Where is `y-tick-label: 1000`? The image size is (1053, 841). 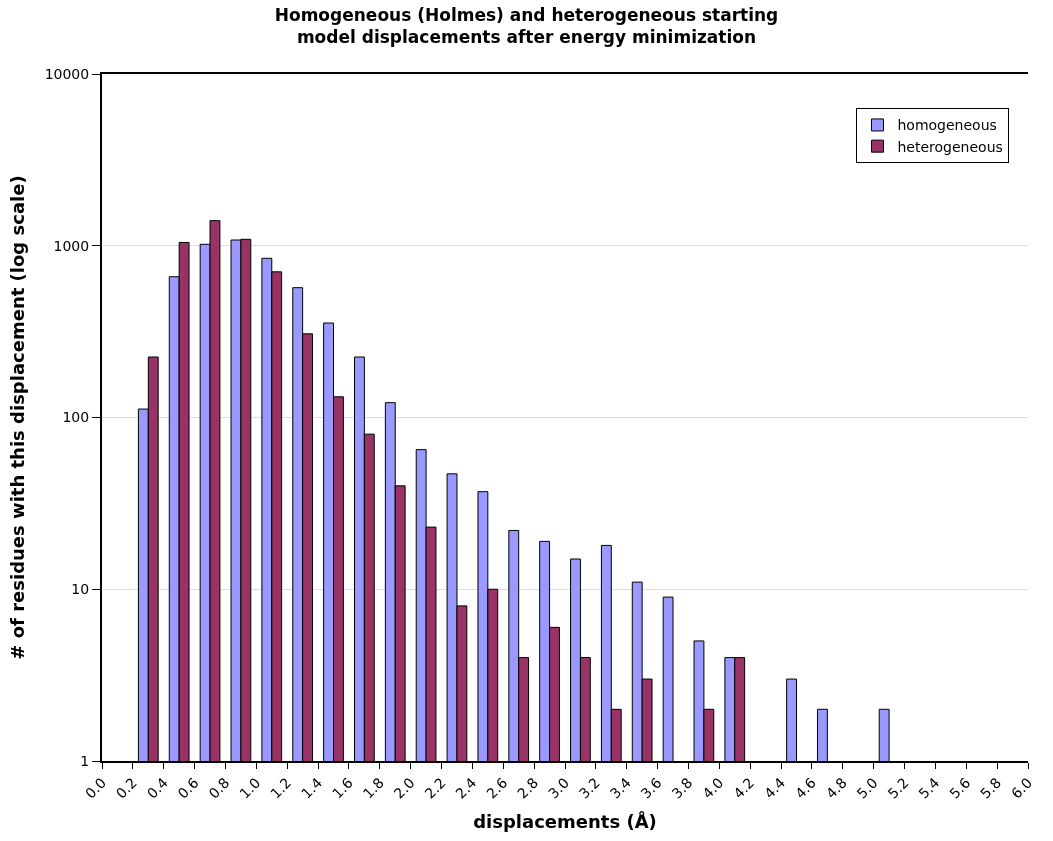
y-tick-label: 1000 is located at coordinates (71, 245).